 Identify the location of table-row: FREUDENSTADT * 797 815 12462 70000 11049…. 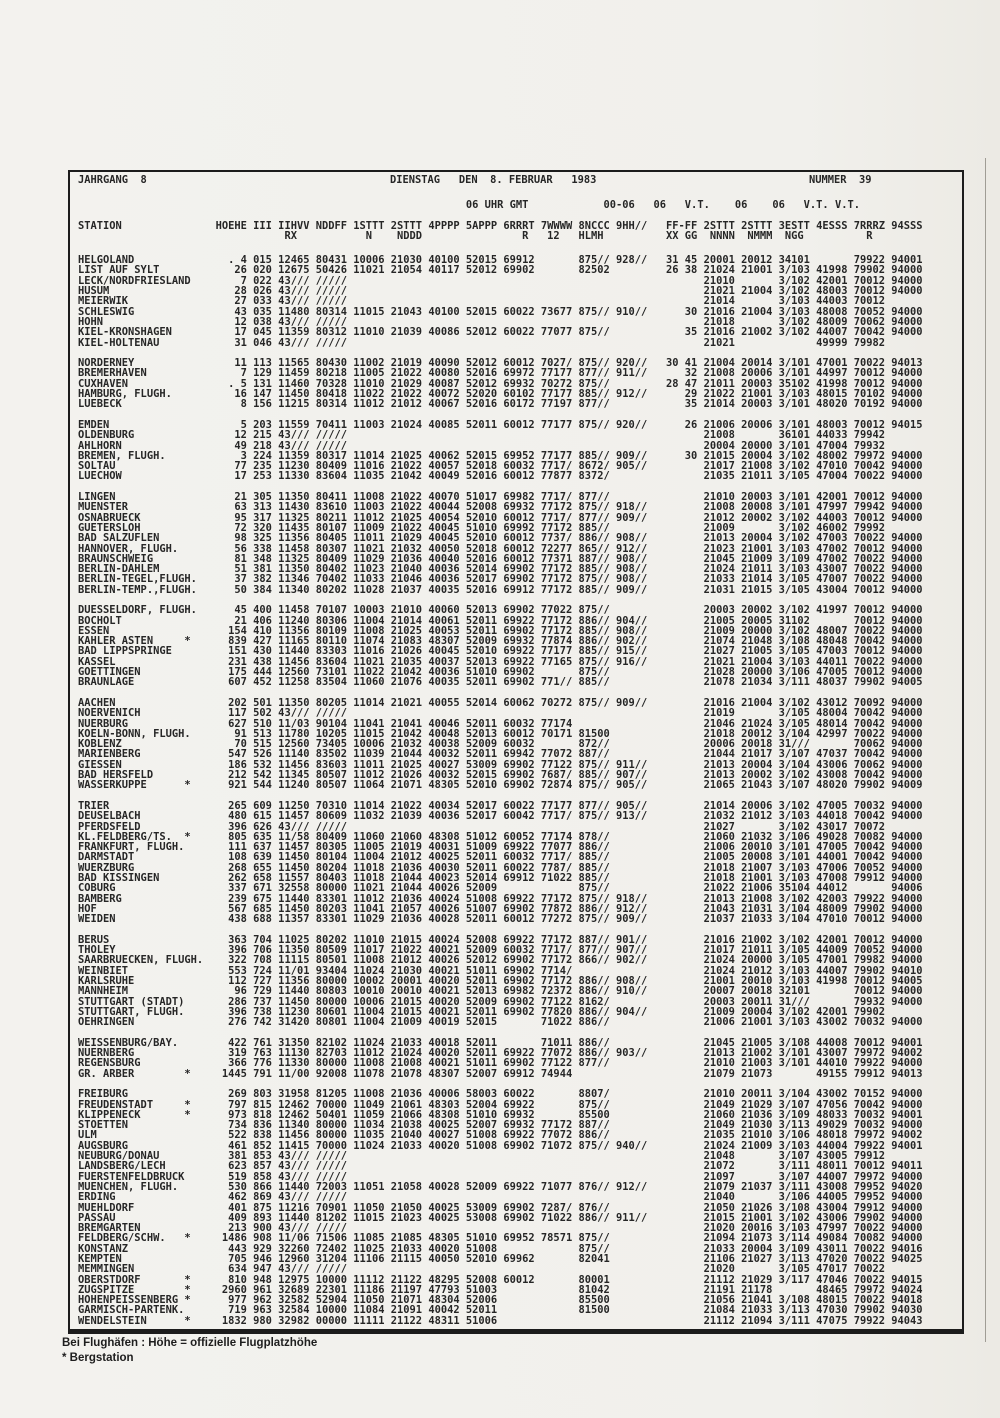
(500, 1104).